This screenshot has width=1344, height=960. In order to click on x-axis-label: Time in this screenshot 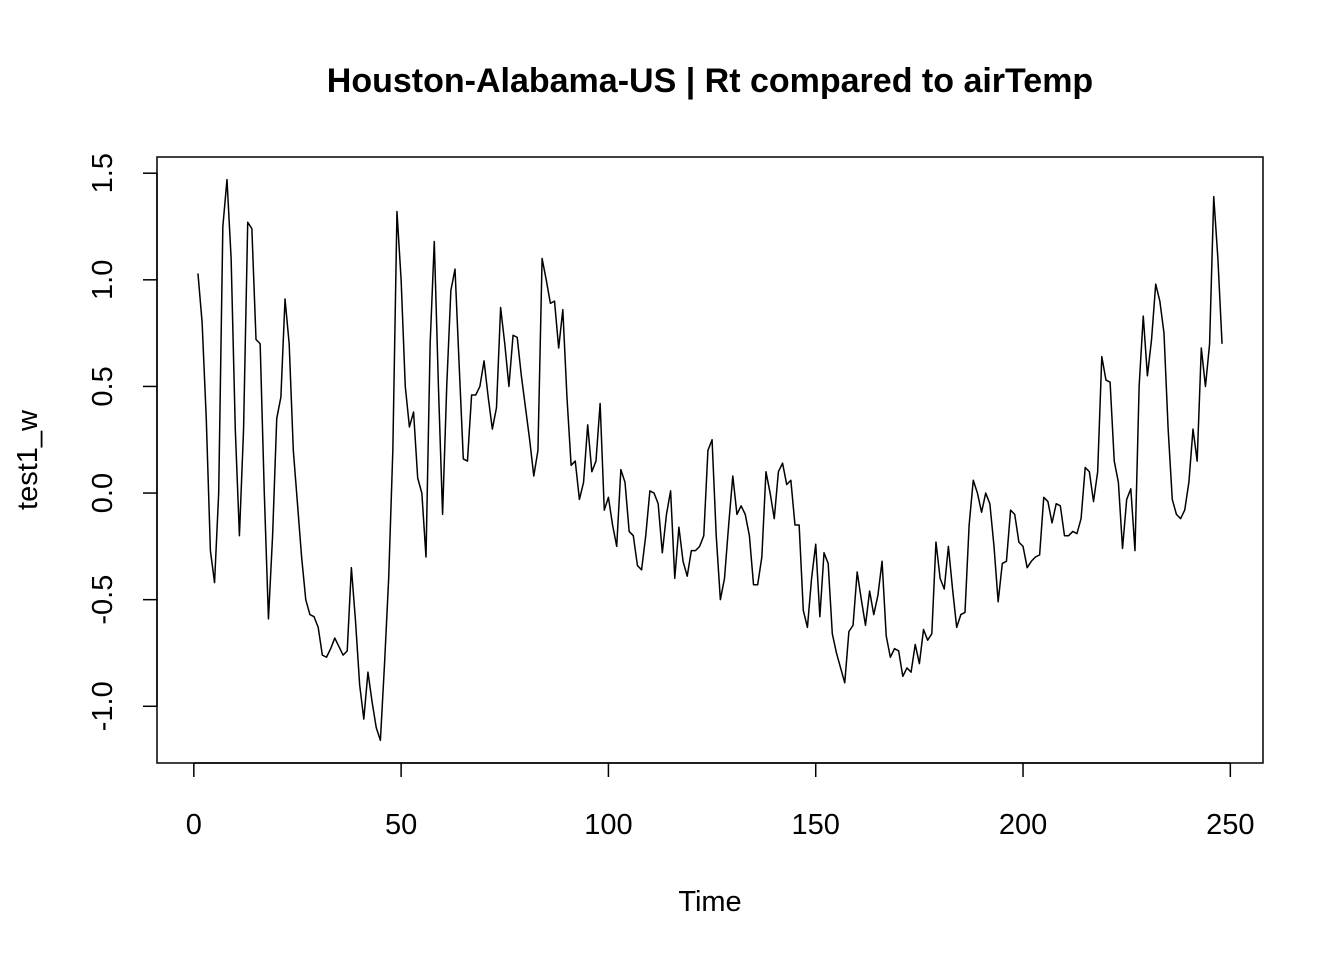, I will do `click(709, 902)`.